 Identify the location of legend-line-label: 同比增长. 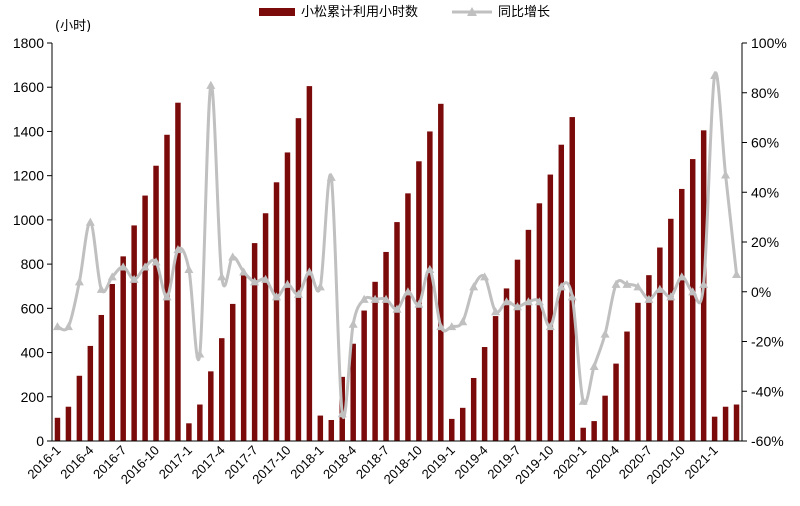
(524, 12).